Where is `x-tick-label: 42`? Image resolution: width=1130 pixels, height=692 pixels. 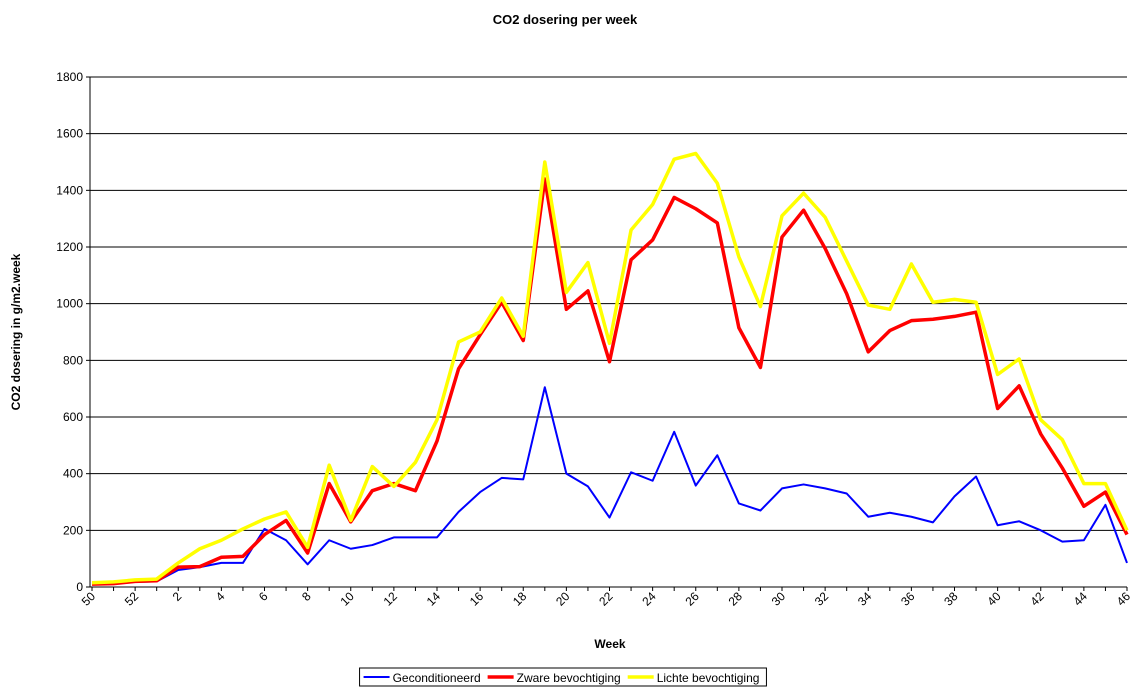 x-tick-label: 42 is located at coordinates (1038, 599).